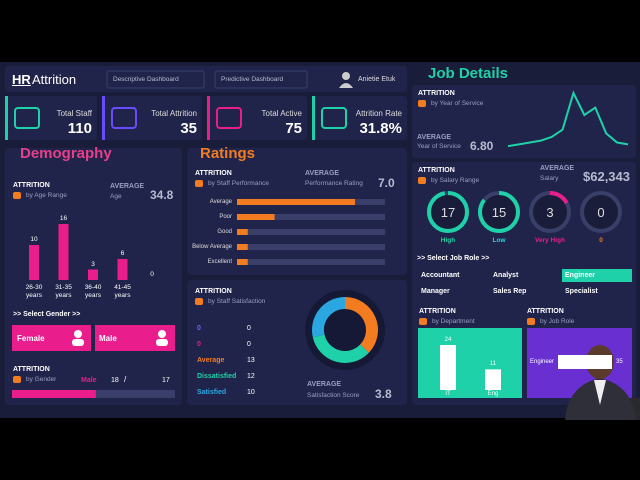 This screenshot has height=480, width=640. What do you see at coordinates (225, 217) in the screenshot?
I see `y-tick-label: Poor` at bounding box center [225, 217].